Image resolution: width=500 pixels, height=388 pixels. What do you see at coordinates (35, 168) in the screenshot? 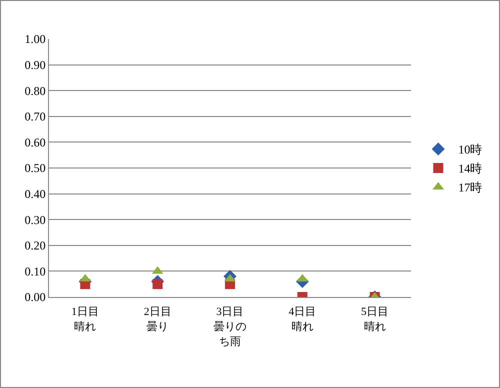
I see `y-tick-label: 0.50` at bounding box center [35, 168].